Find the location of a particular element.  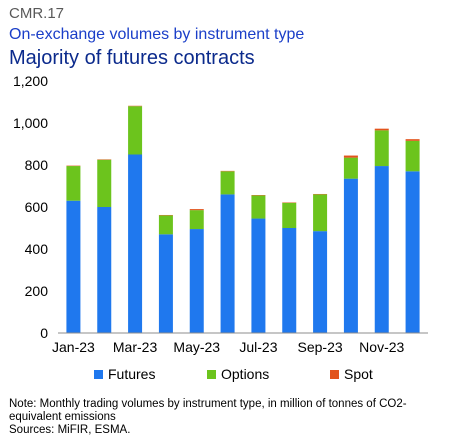

y-tick-label: 400 is located at coordinates (37, 249).